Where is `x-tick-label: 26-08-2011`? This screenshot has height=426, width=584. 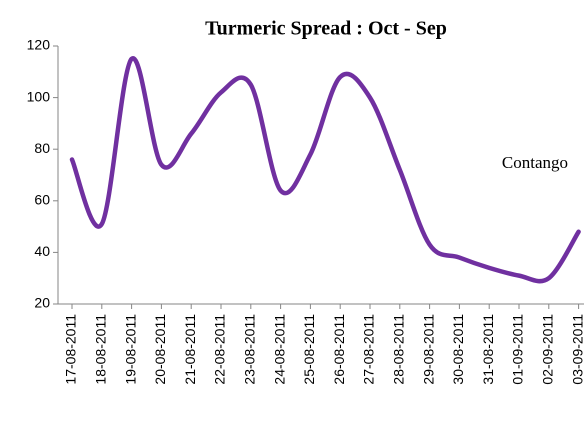 x-tick-label: 26-08-2011 is located at coordinates (339, 349).